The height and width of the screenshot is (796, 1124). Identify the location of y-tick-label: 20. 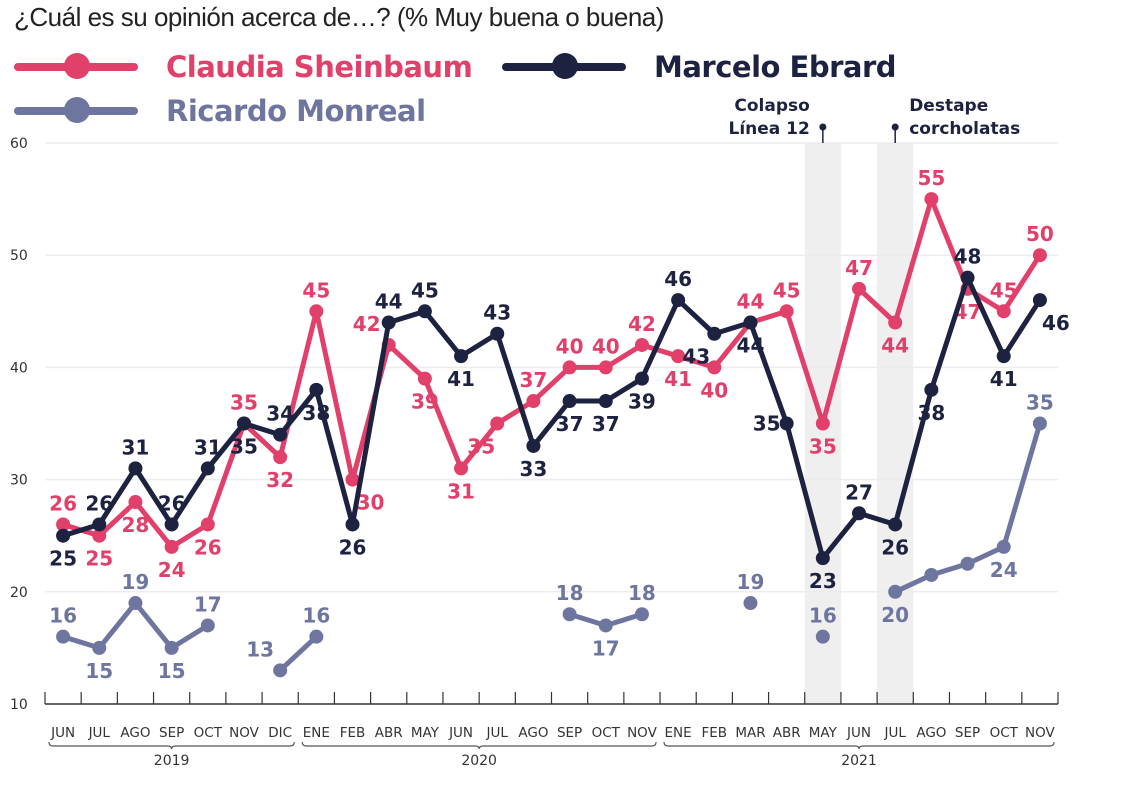
(19, 593).